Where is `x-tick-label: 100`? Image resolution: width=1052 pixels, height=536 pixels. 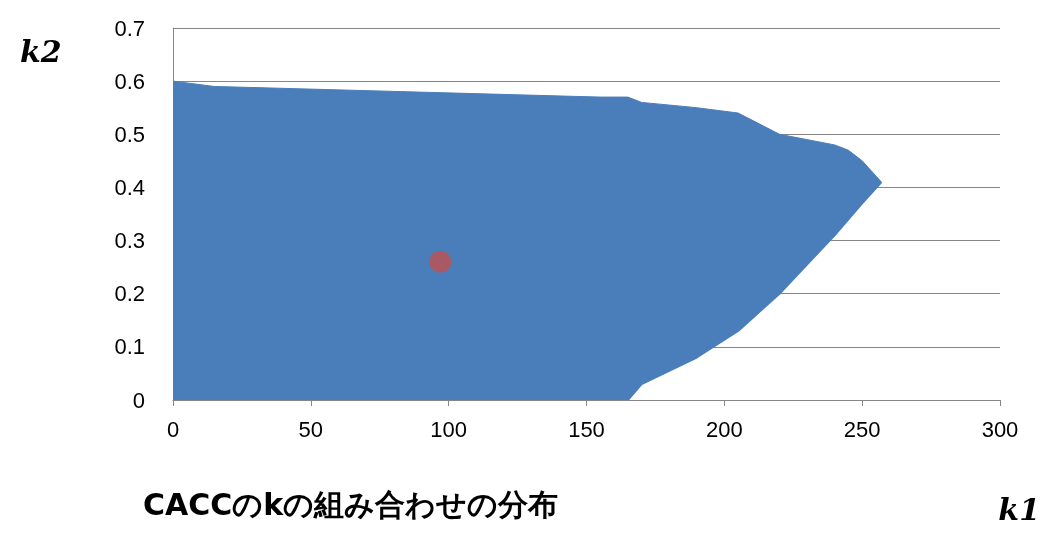
x-tick-label: 100 is located at coordinates (449, 429).